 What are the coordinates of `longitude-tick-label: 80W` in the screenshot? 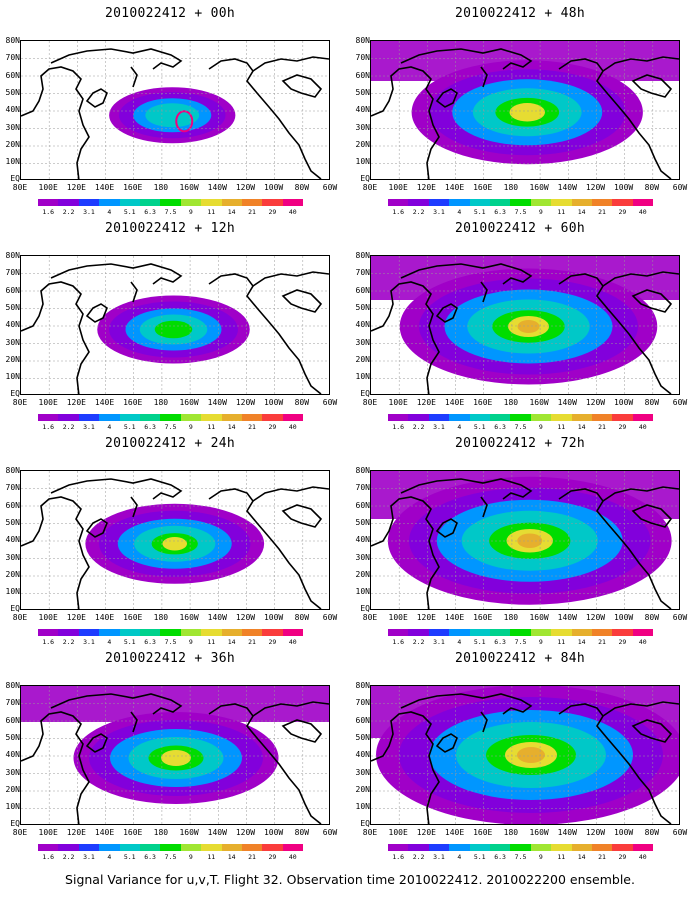 It's located at (652, 187).